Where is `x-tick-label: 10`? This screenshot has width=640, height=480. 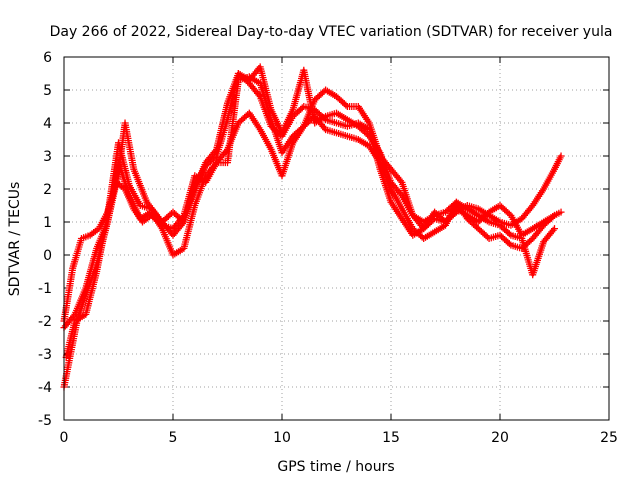 x-tick-label: 10 is located at coordinates (282, 438).